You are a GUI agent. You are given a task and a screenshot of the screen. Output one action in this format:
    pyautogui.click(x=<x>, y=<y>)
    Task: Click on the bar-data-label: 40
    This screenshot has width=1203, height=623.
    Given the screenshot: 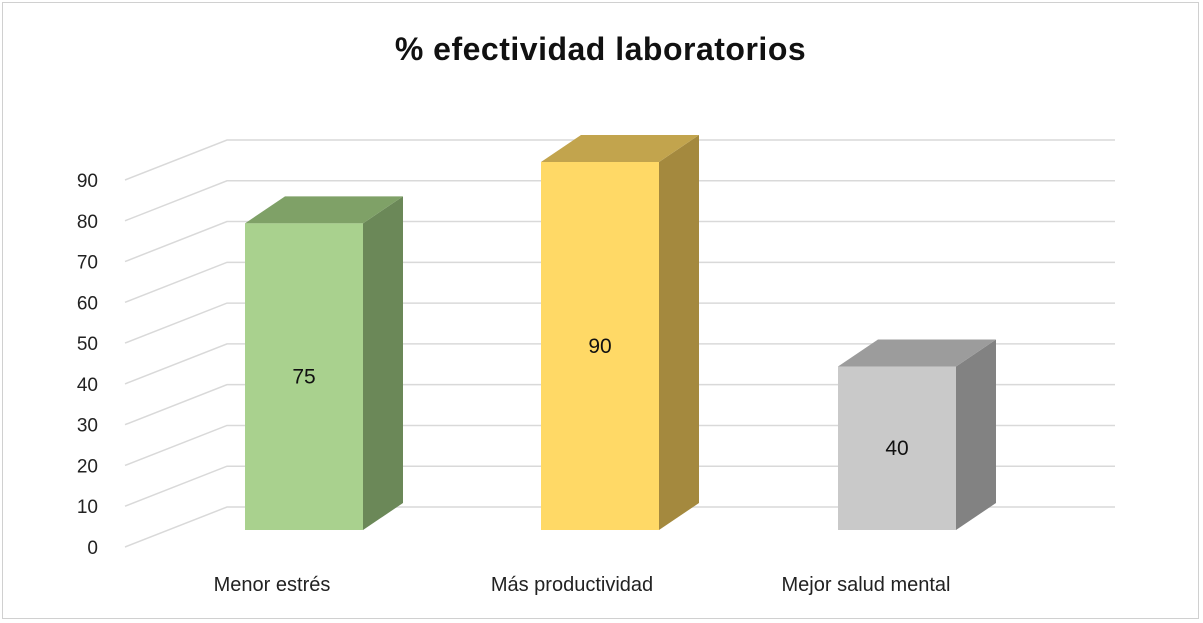 What is the action you would take?
    pyautogui.click(x=896, y=448)
    